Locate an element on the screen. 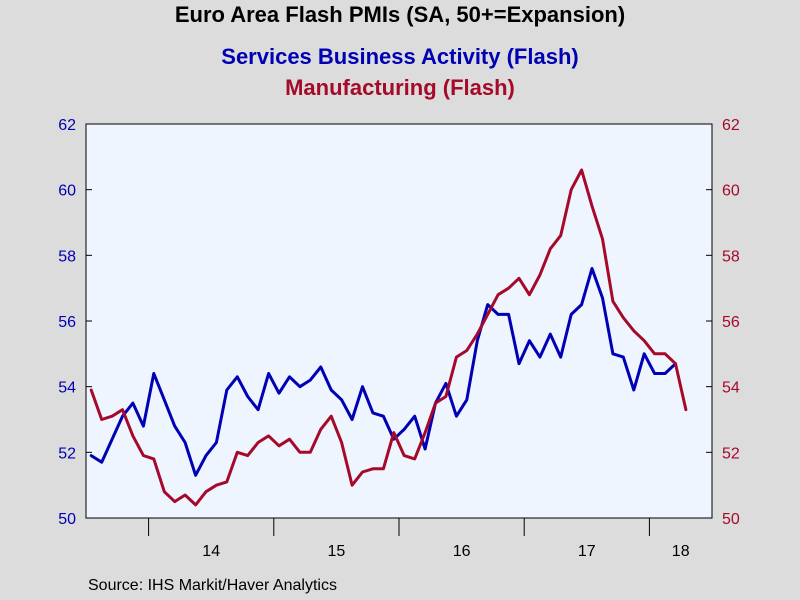 The height and width of the screenshot is (600, 800). y-left-tick-label: 60 is located at coordinates (67, 191).